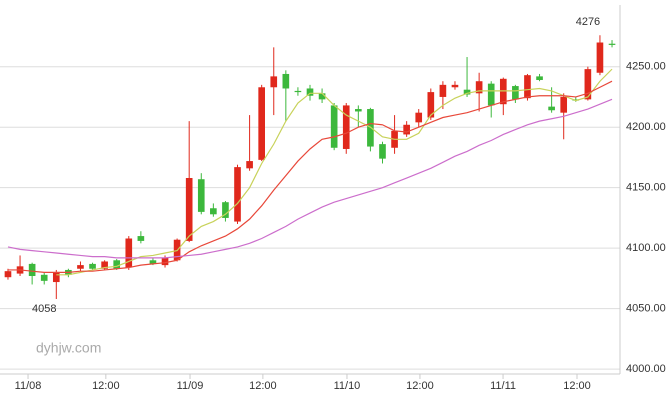  I want to click on annotation: 4058, so click(44, 309).